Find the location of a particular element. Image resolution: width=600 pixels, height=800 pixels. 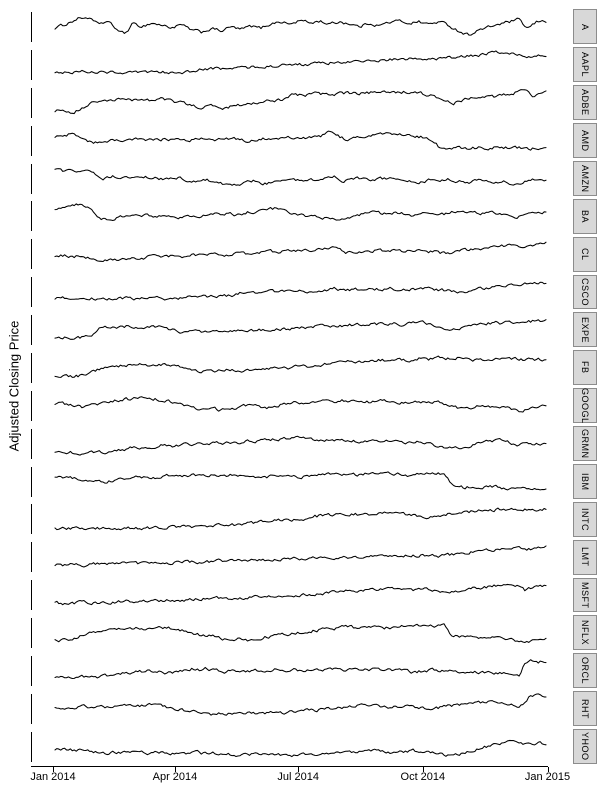

price-line-intc is located at coordinates (300, 519).